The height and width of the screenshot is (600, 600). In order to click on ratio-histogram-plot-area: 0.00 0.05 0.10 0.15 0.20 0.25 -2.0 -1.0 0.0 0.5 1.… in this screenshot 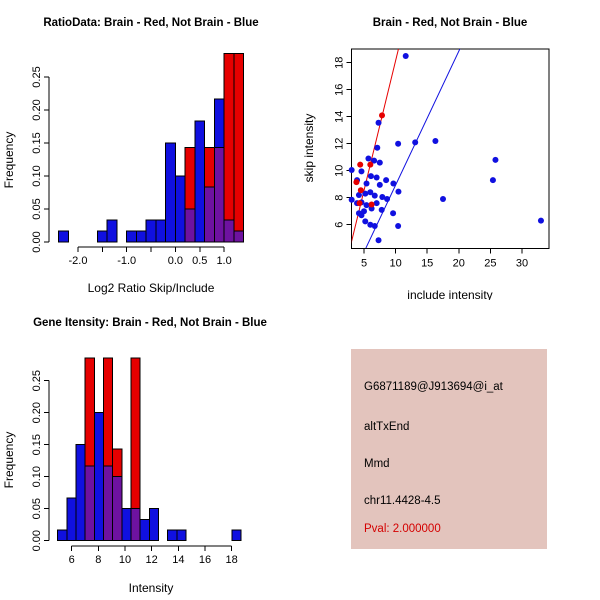, I will do `click(138, 159)`.